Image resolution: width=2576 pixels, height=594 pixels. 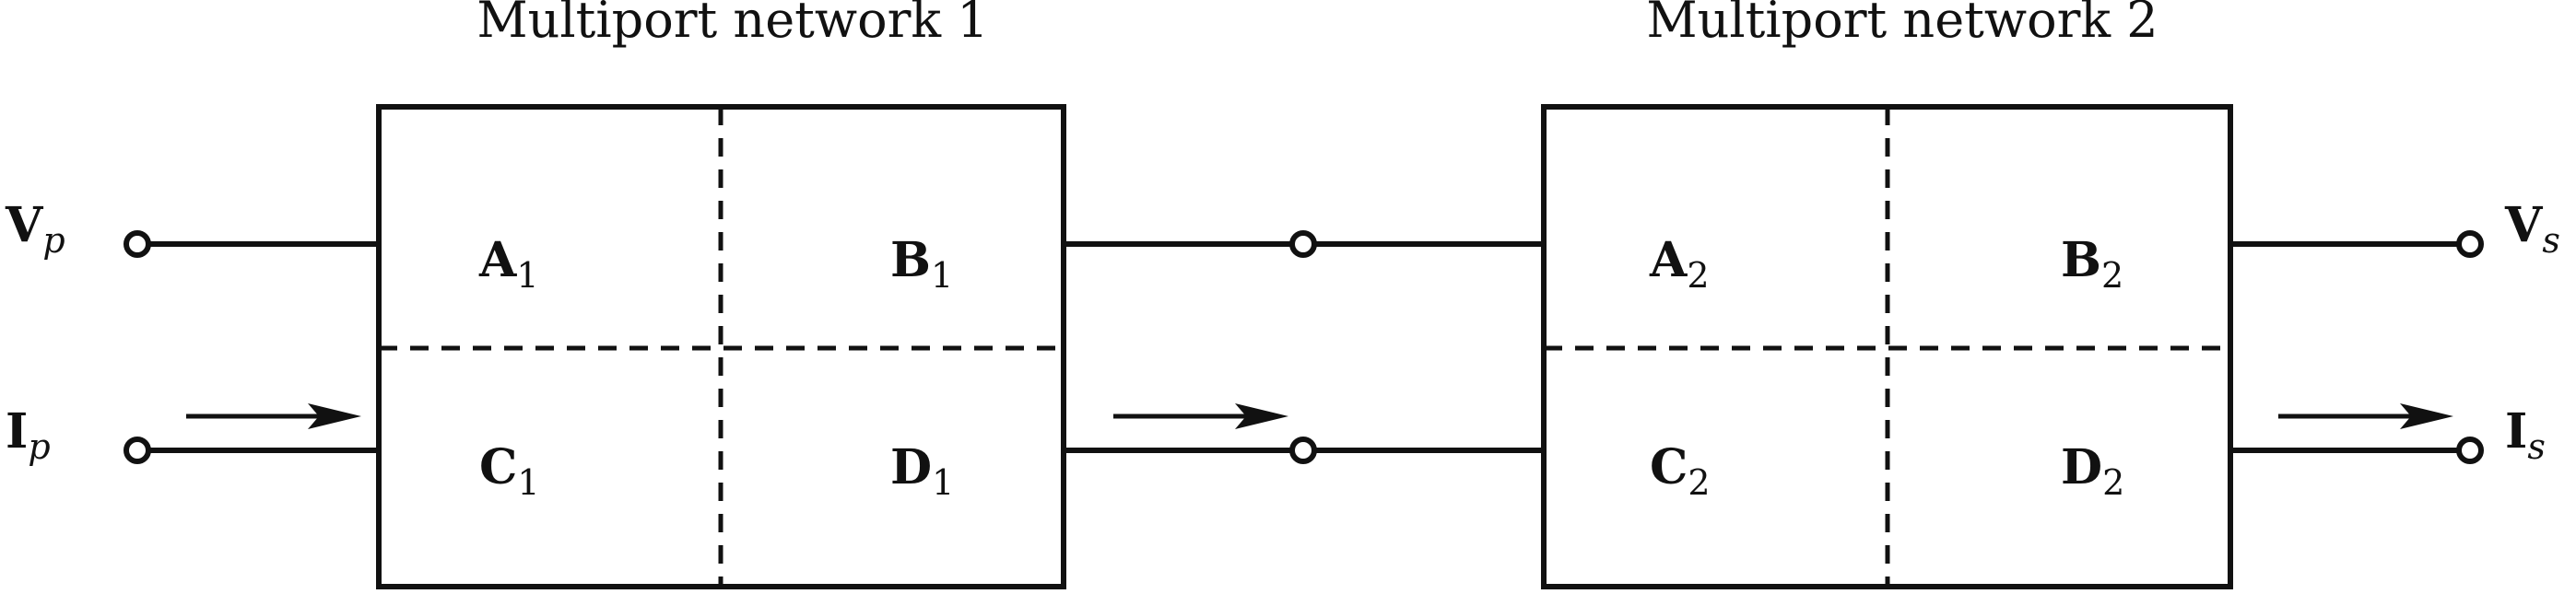 What do you see at coordinates (508, 264) in the screenshot?
I see `network1-cell-a: A1` at bounding box center [508, 264].